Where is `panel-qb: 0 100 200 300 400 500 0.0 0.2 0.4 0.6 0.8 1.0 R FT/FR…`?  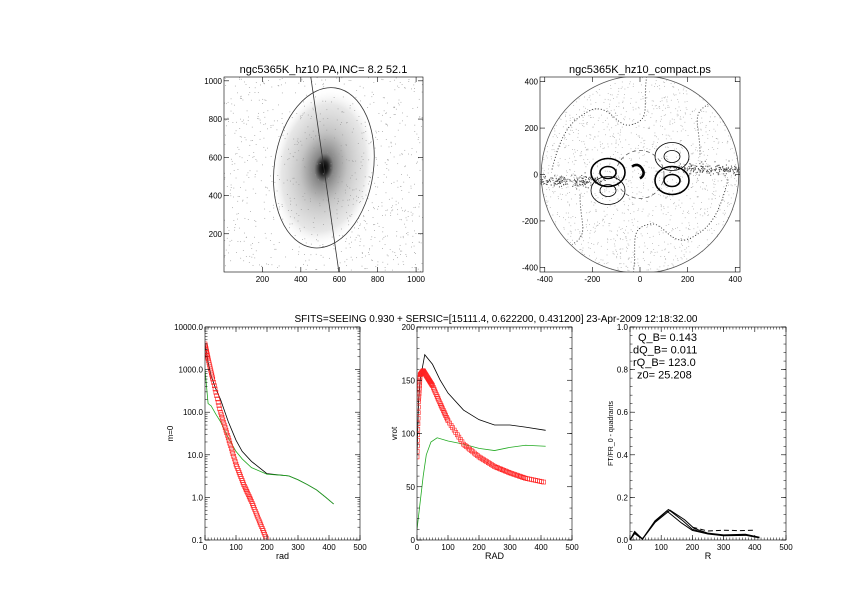 panel-qb: 0 100 200 300 400 500 0.0 0.2 0.4 0.6 0.8 1.0 R FT/FR… is located at coordinates (700, 442).